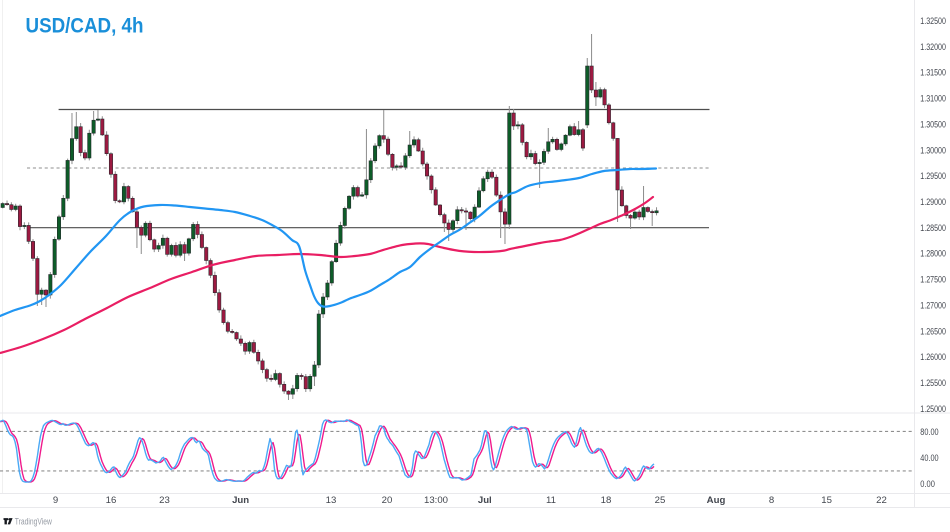 The height and width of the screenshot is (532, 950). Describe the element at coordinates (933, 306) in the screenshot. I see `svg-text: 1.27000` at that location.